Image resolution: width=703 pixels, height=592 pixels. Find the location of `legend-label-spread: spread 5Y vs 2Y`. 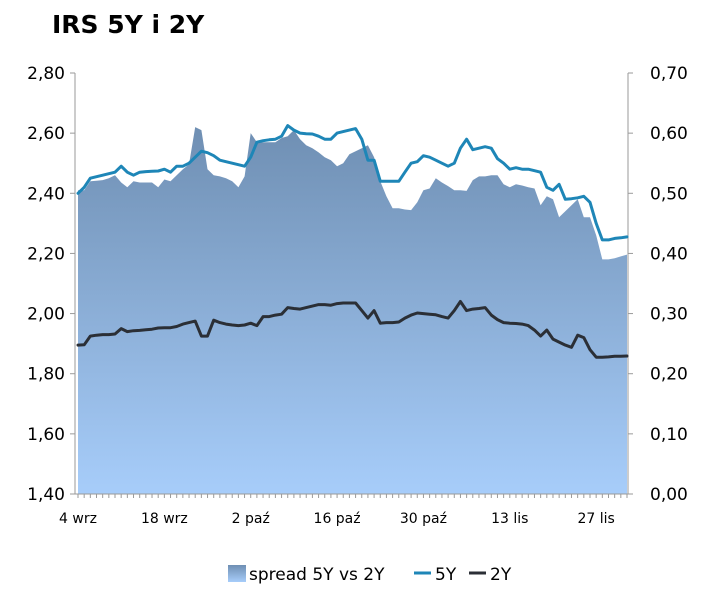

legend-label-spread: spread 5Y vs 2Y is located at coordinates (317, 575).